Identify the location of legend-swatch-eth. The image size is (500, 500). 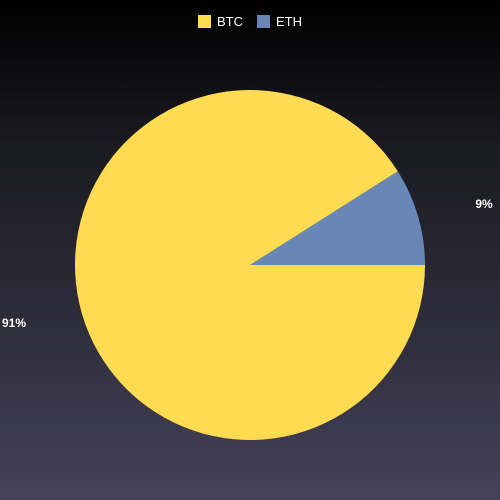
(263, 21).